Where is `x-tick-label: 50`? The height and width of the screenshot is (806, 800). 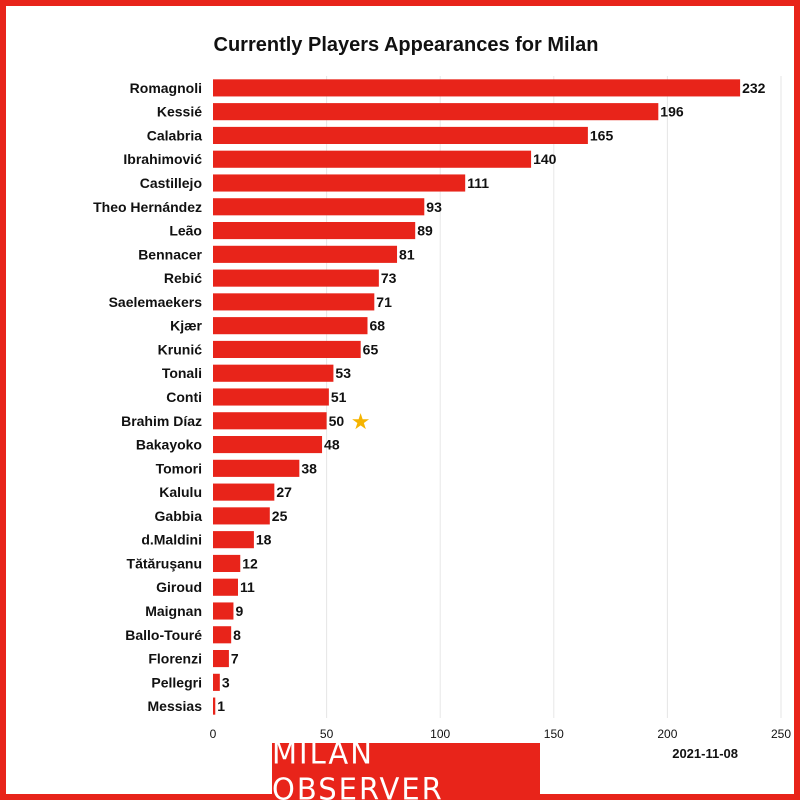 x-tick-label: 50 is located at coordinates (327, 734).